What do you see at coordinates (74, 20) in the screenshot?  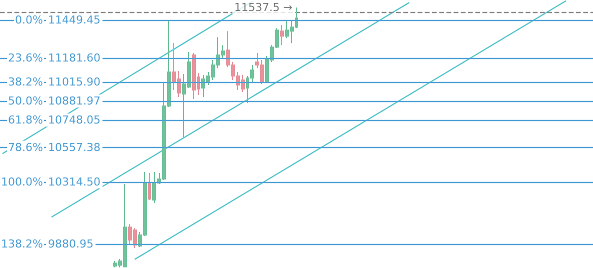 I see `y-tick-label: 11449.45` at bounding box center [74, 20].